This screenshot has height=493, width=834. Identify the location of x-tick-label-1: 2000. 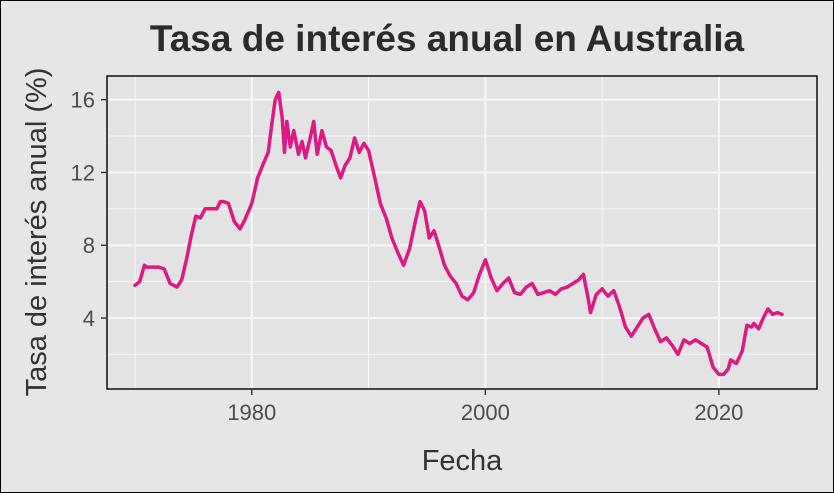
(485, 412).